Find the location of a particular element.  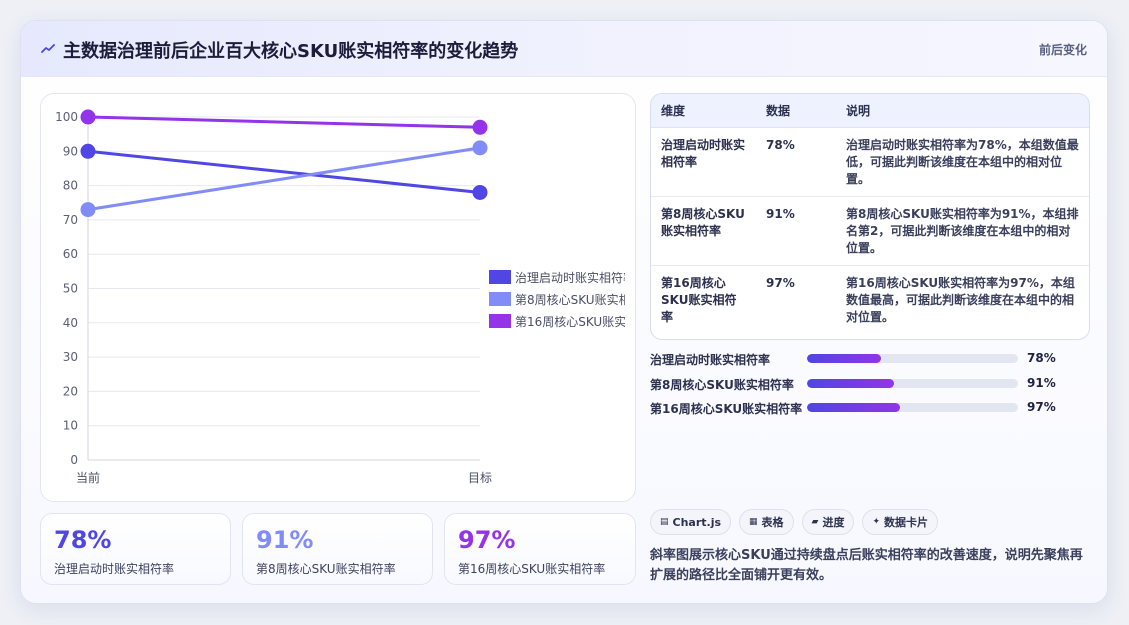

y-tick-label: 60 is located at coordinates (70, 254).